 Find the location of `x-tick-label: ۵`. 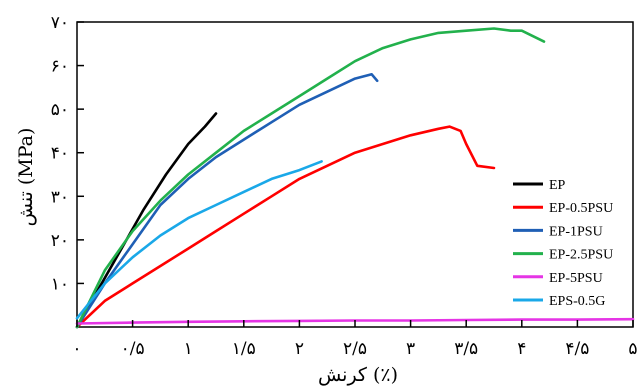

x-tick-label: ۵ is located at coordinates (632, 349).